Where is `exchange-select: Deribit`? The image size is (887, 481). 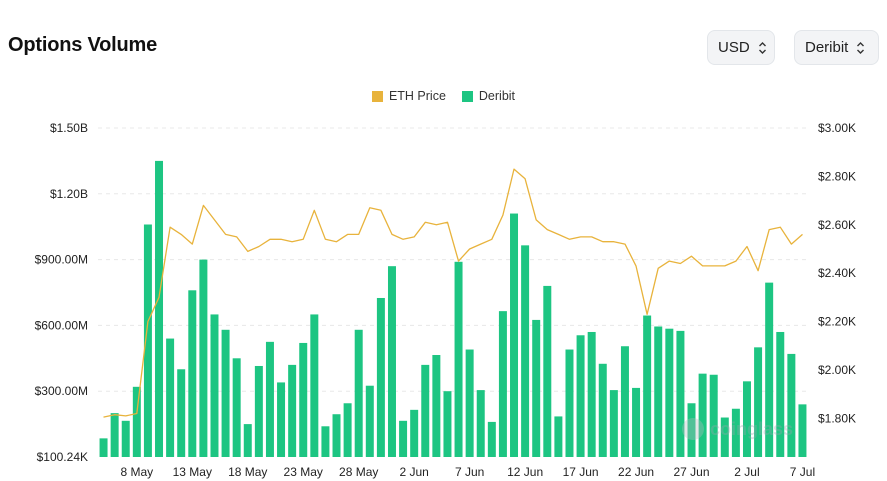 exchange-select: Deribit is located at coordinates (836, 47).